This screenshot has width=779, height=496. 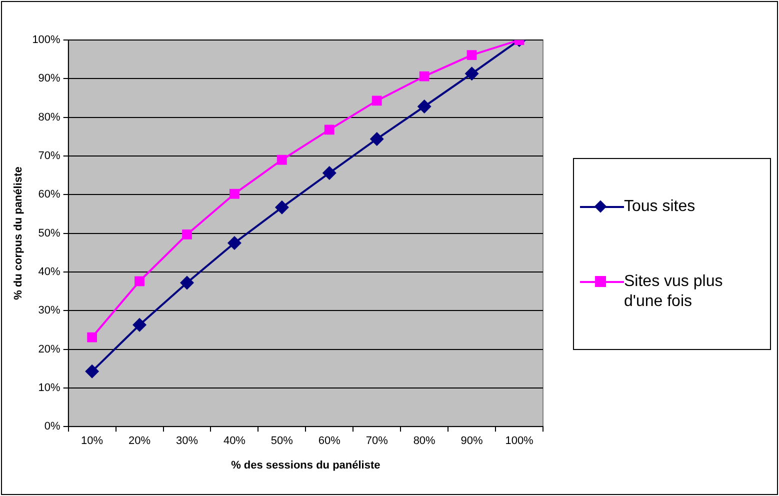 What do you see at coordinates (49, 349) in the screenshot?
I see `y-tick-label: 20%` at bounding box center [49, 349].